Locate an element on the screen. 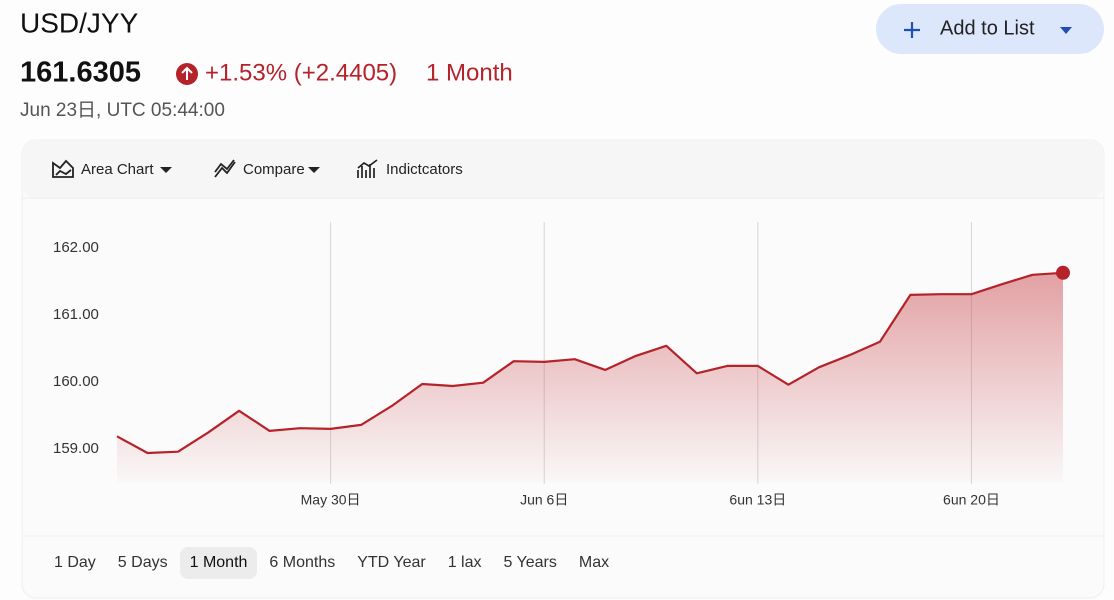 The height and width of the screenshot is (600, 1114). compare-icon is located at coordinates (225, 168).